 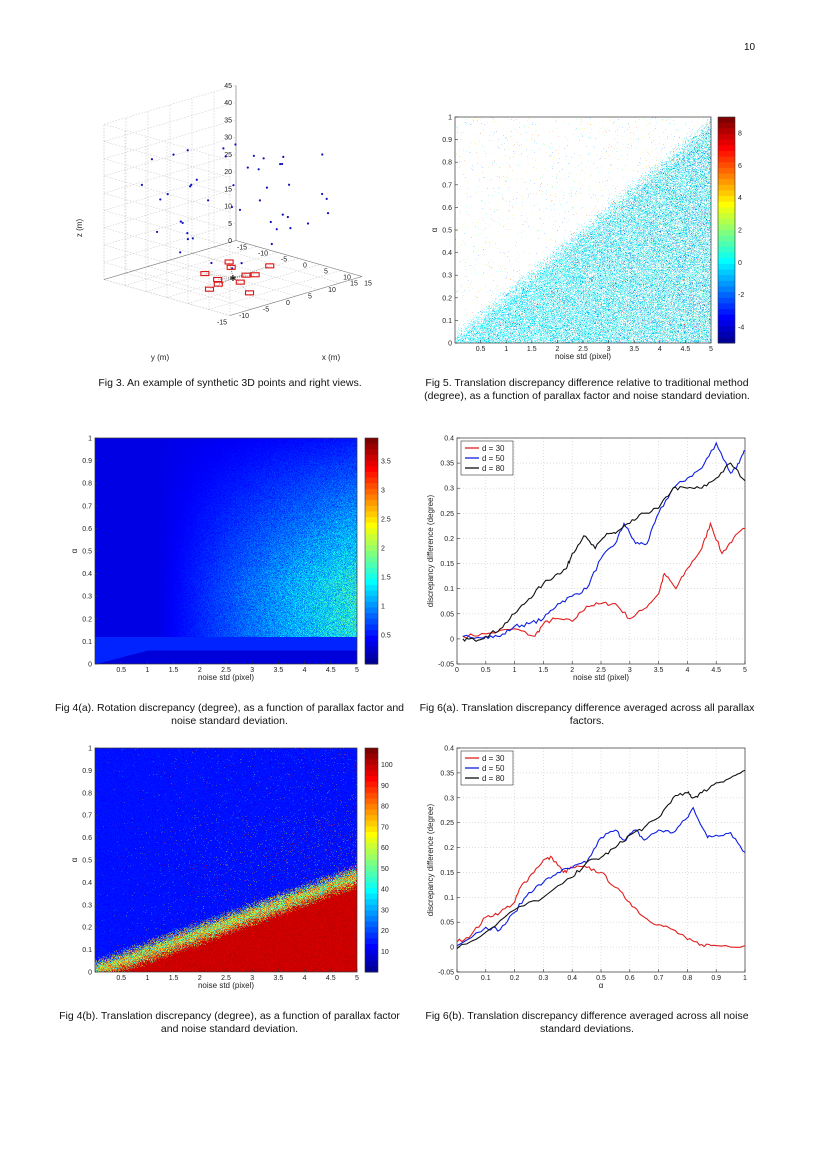 What do you see at coordinates (226, 978) in the screenshot?
I see `fig4b-xtick-label: 2.5` at bounding box center [226, 978].